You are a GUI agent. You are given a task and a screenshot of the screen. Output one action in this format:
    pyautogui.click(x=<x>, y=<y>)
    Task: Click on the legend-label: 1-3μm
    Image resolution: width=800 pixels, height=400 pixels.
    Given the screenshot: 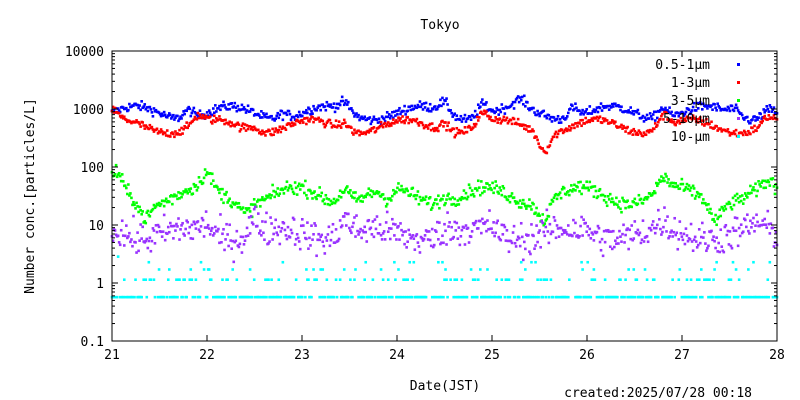 What is the action you would take?
    pyautogui.click(x=690, y=83)
    